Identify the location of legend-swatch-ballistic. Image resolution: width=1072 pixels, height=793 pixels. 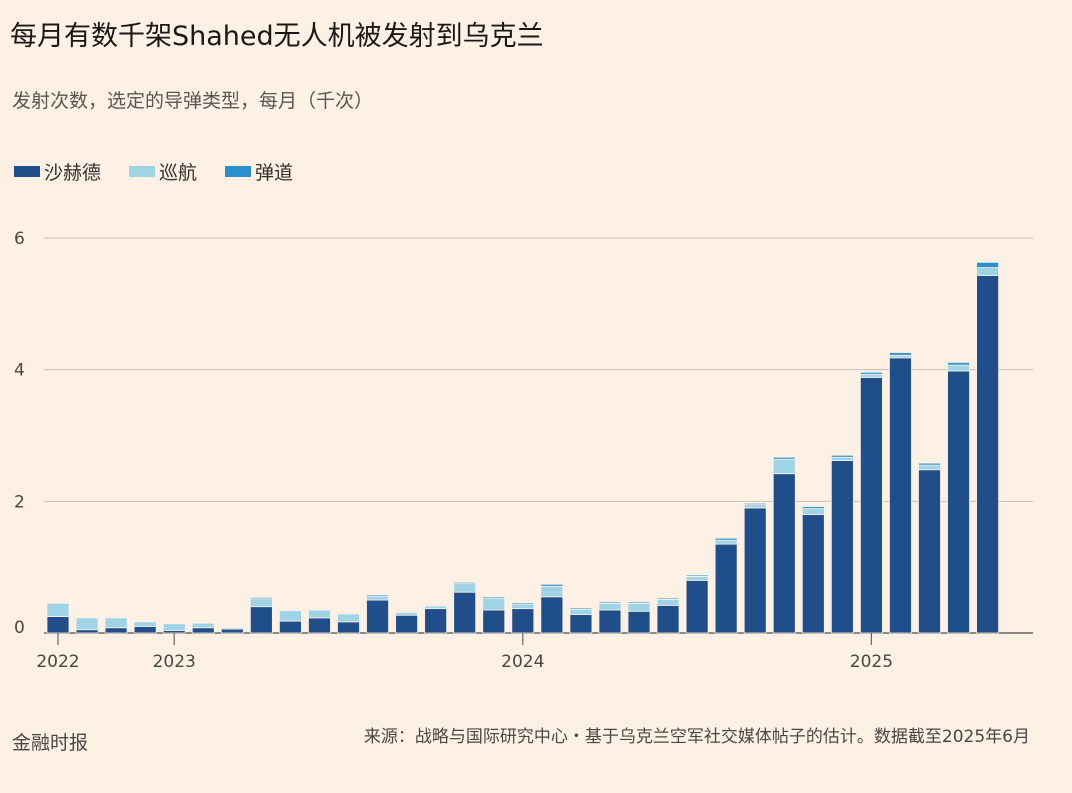
(238, 171).